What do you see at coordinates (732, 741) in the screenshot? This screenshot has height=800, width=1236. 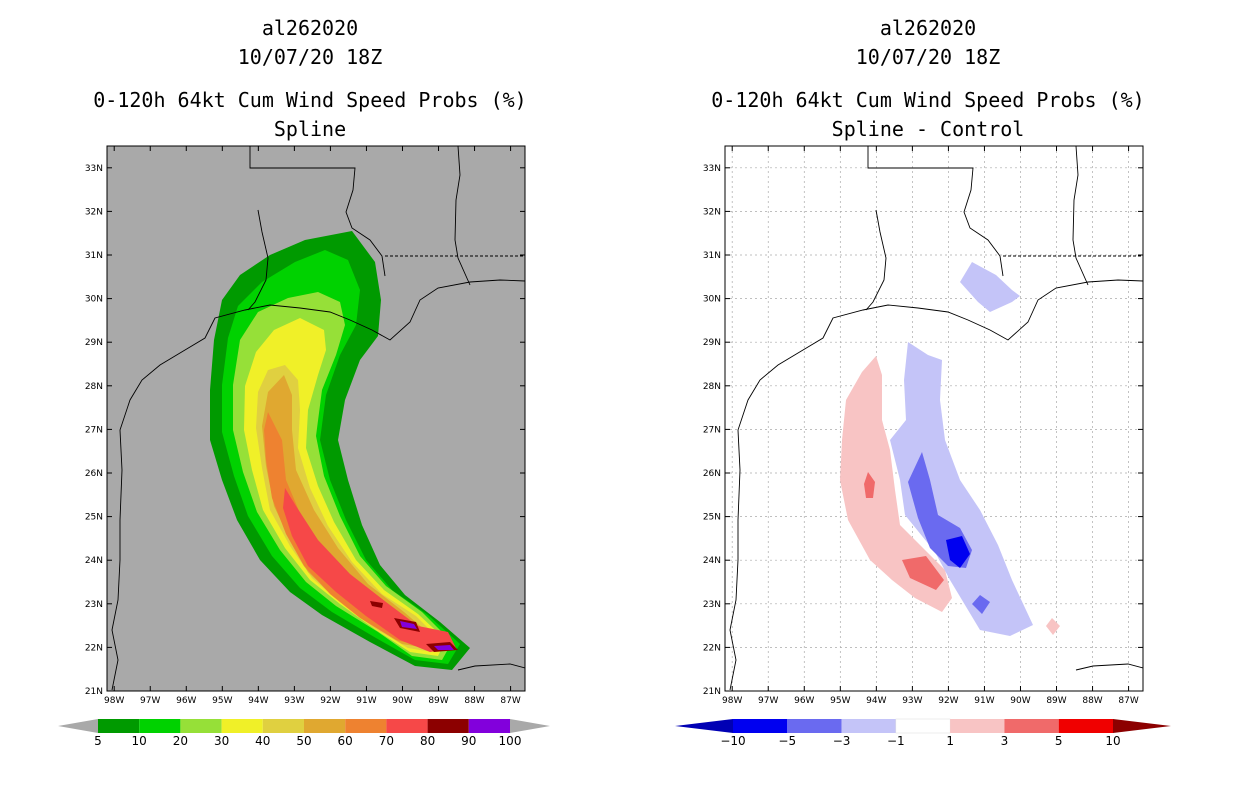 I see `right-colorbar-label: −10` at bounding box center [732, 741].